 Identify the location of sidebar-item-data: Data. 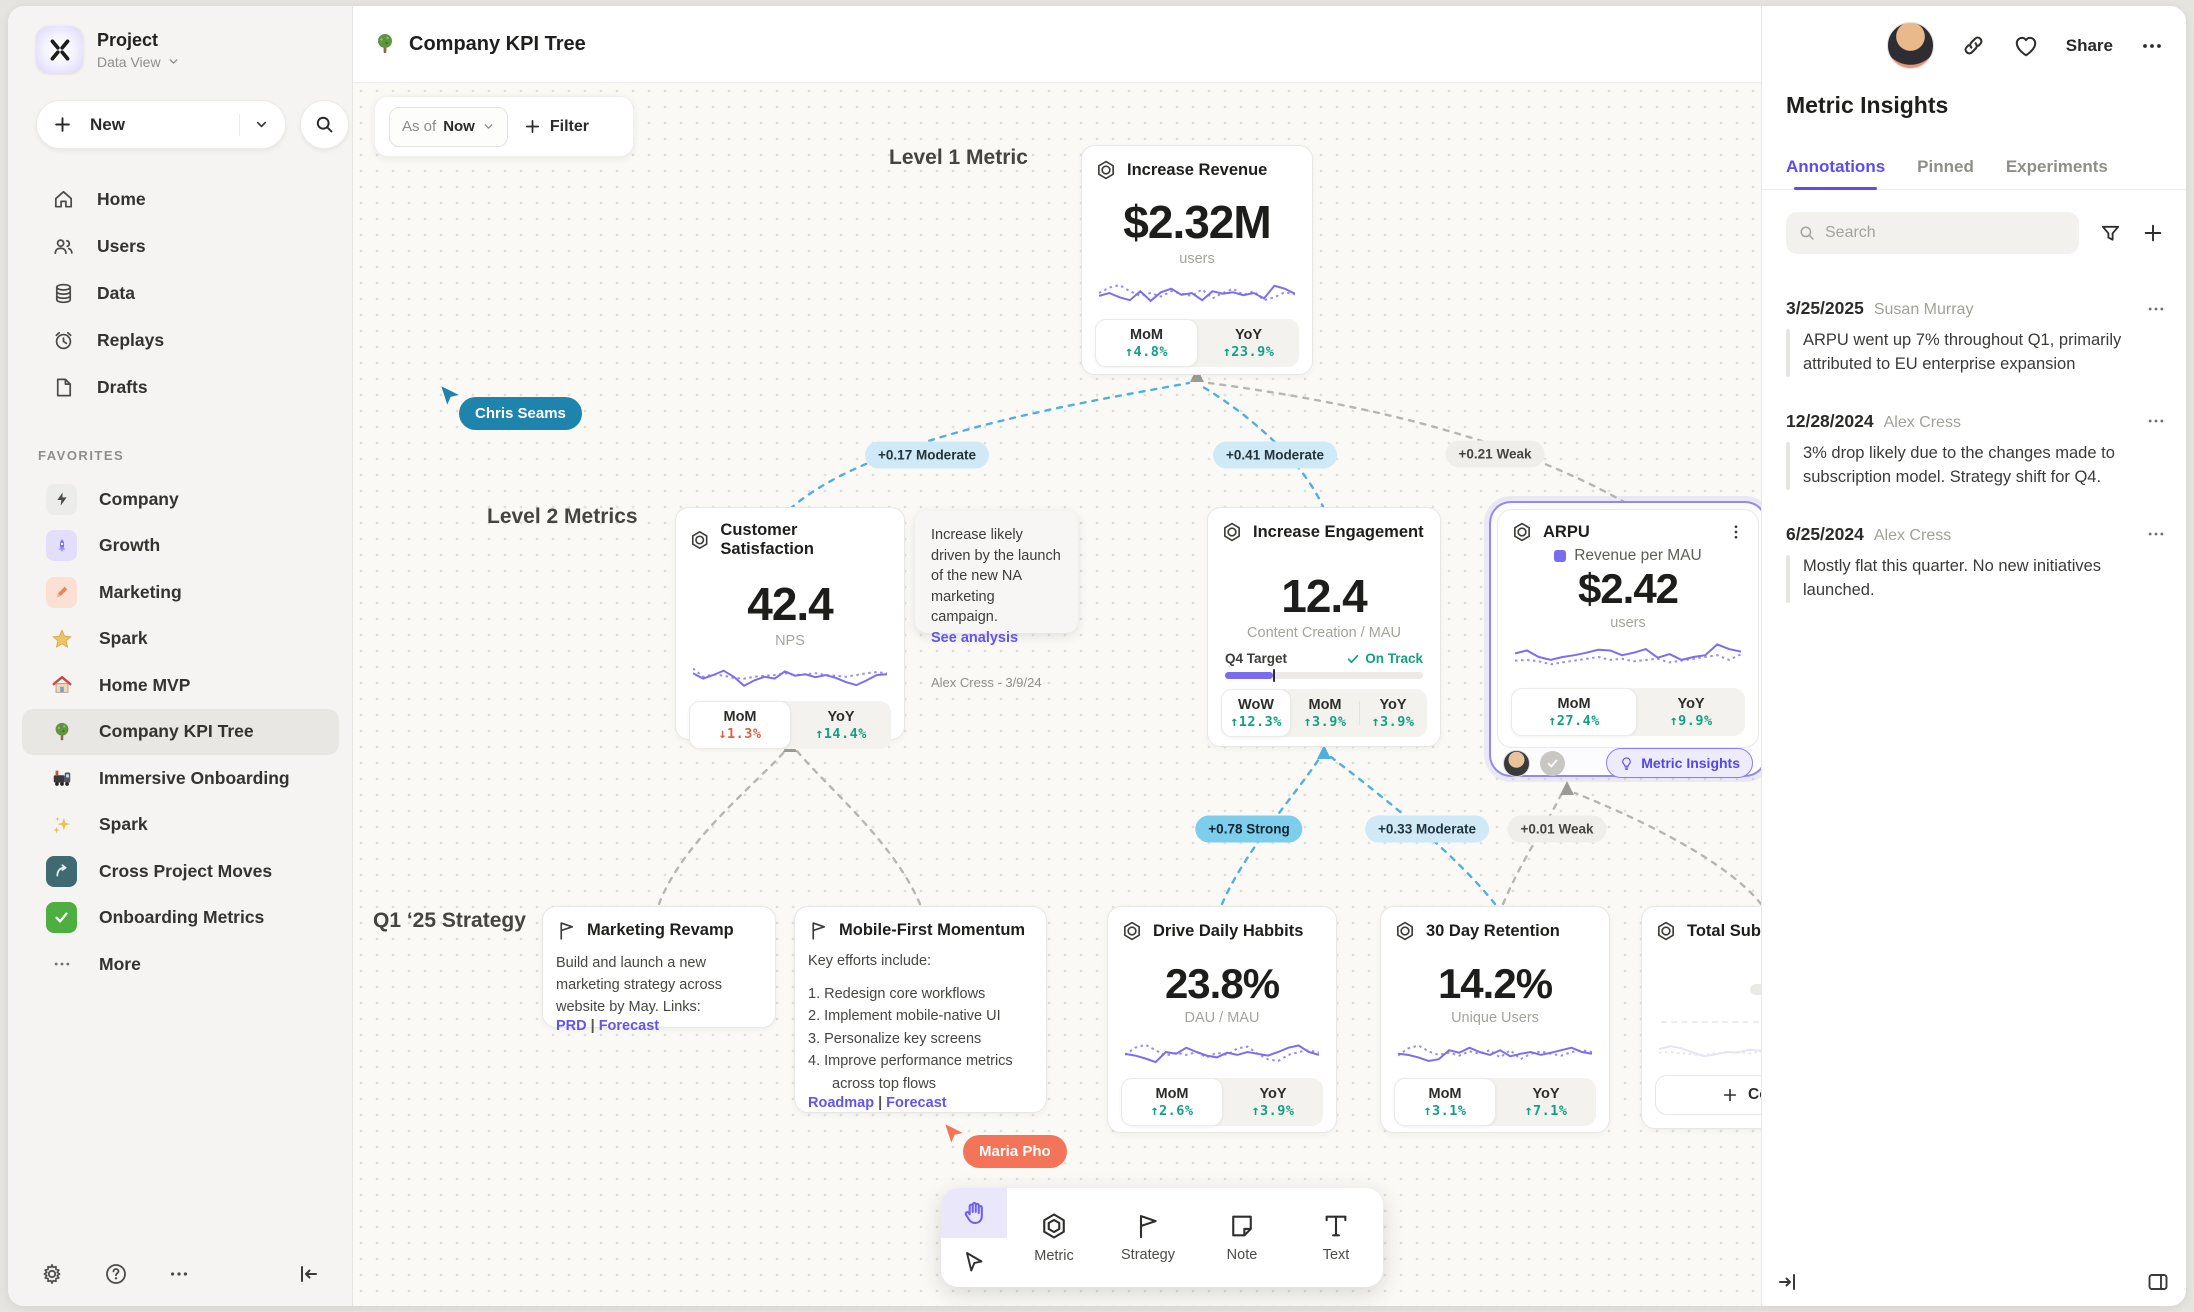
(180, 293).